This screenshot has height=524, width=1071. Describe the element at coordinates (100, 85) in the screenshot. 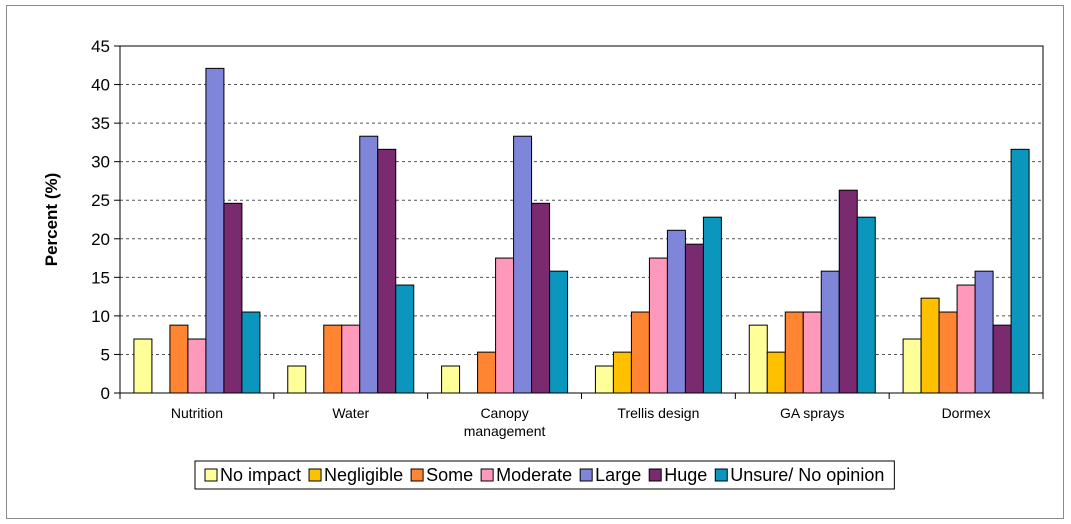

I see `y-tick-label: 40` at that location.